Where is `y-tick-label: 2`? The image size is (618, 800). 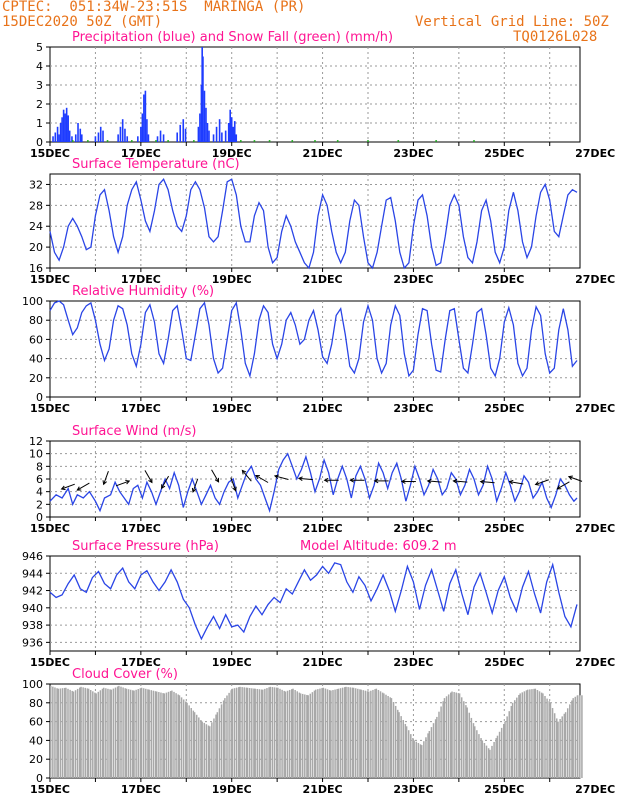 y-tick-label: 2 is located at coordinates (39, 504).